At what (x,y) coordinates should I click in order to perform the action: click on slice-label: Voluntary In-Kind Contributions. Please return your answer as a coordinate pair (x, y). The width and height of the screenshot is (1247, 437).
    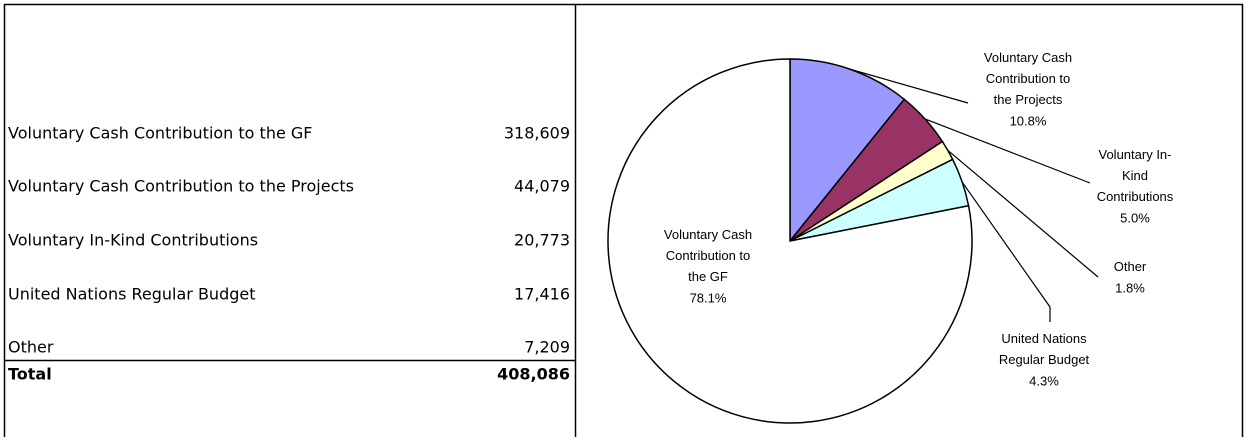
    Looking at the image, I should click on (1135, 175).